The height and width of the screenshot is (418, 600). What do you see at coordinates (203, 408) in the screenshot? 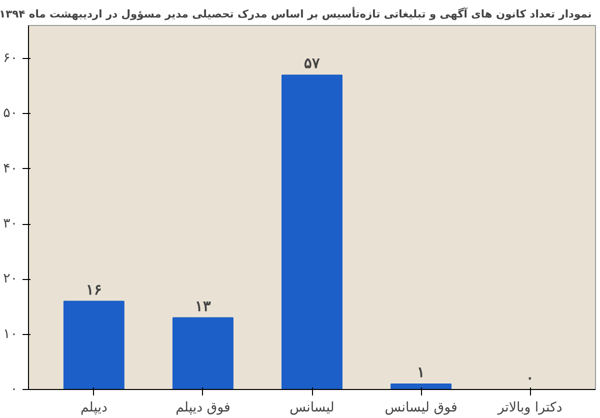
I see `x-tick-label: فوق دیپلم` at bounding box center [203, 408].